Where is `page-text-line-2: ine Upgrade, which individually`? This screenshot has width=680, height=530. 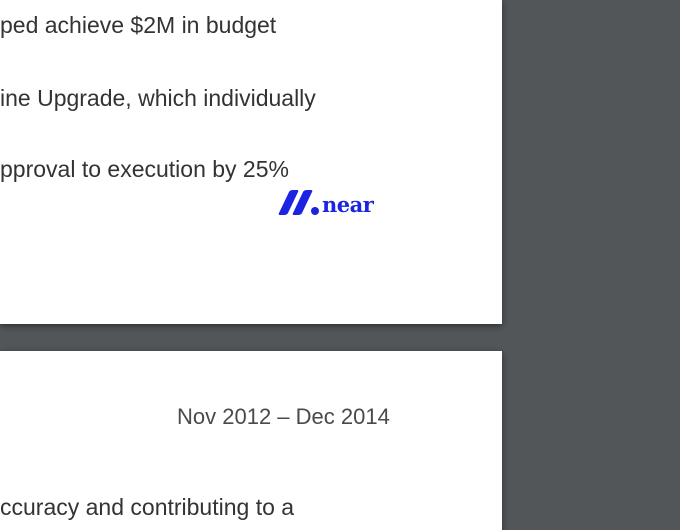 page-text-line-2: ine Upgrade, which individually is located at coordinates (158, 98).